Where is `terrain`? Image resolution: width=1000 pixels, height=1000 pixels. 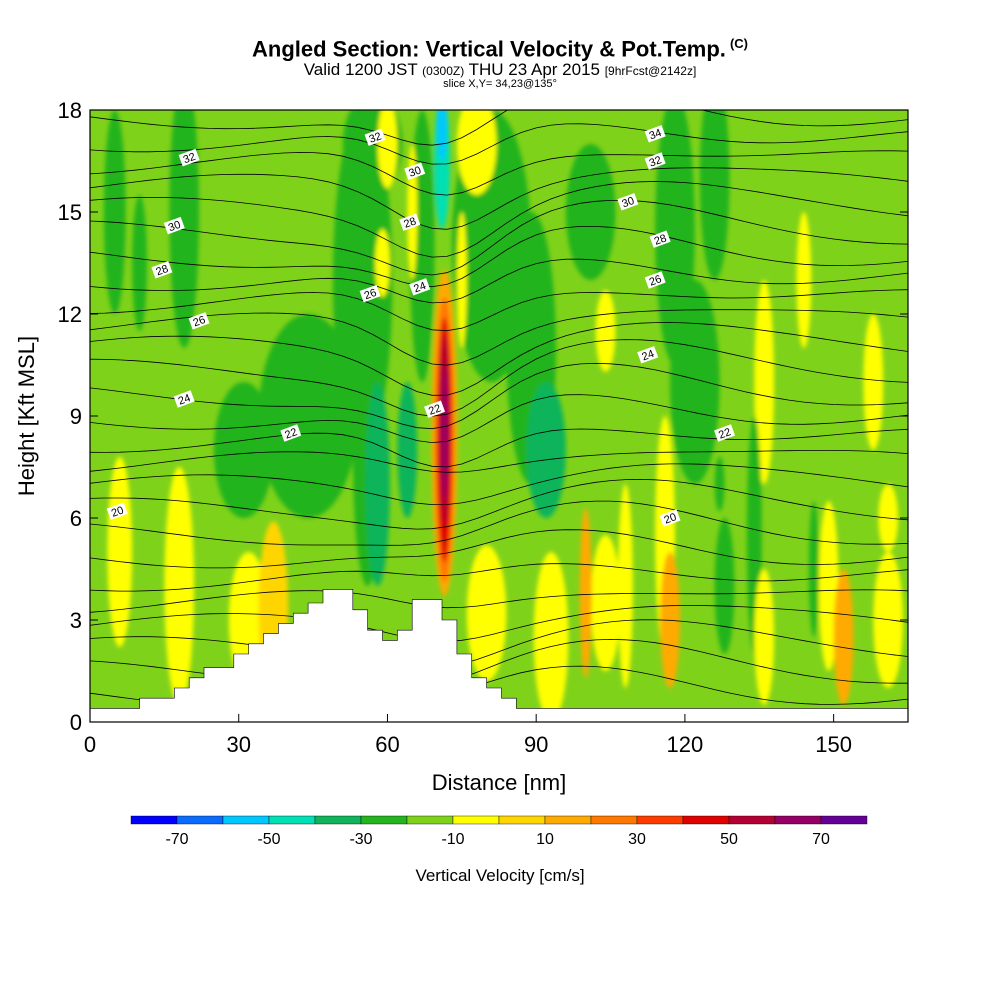 terrain is located at coordinates (499, 656).